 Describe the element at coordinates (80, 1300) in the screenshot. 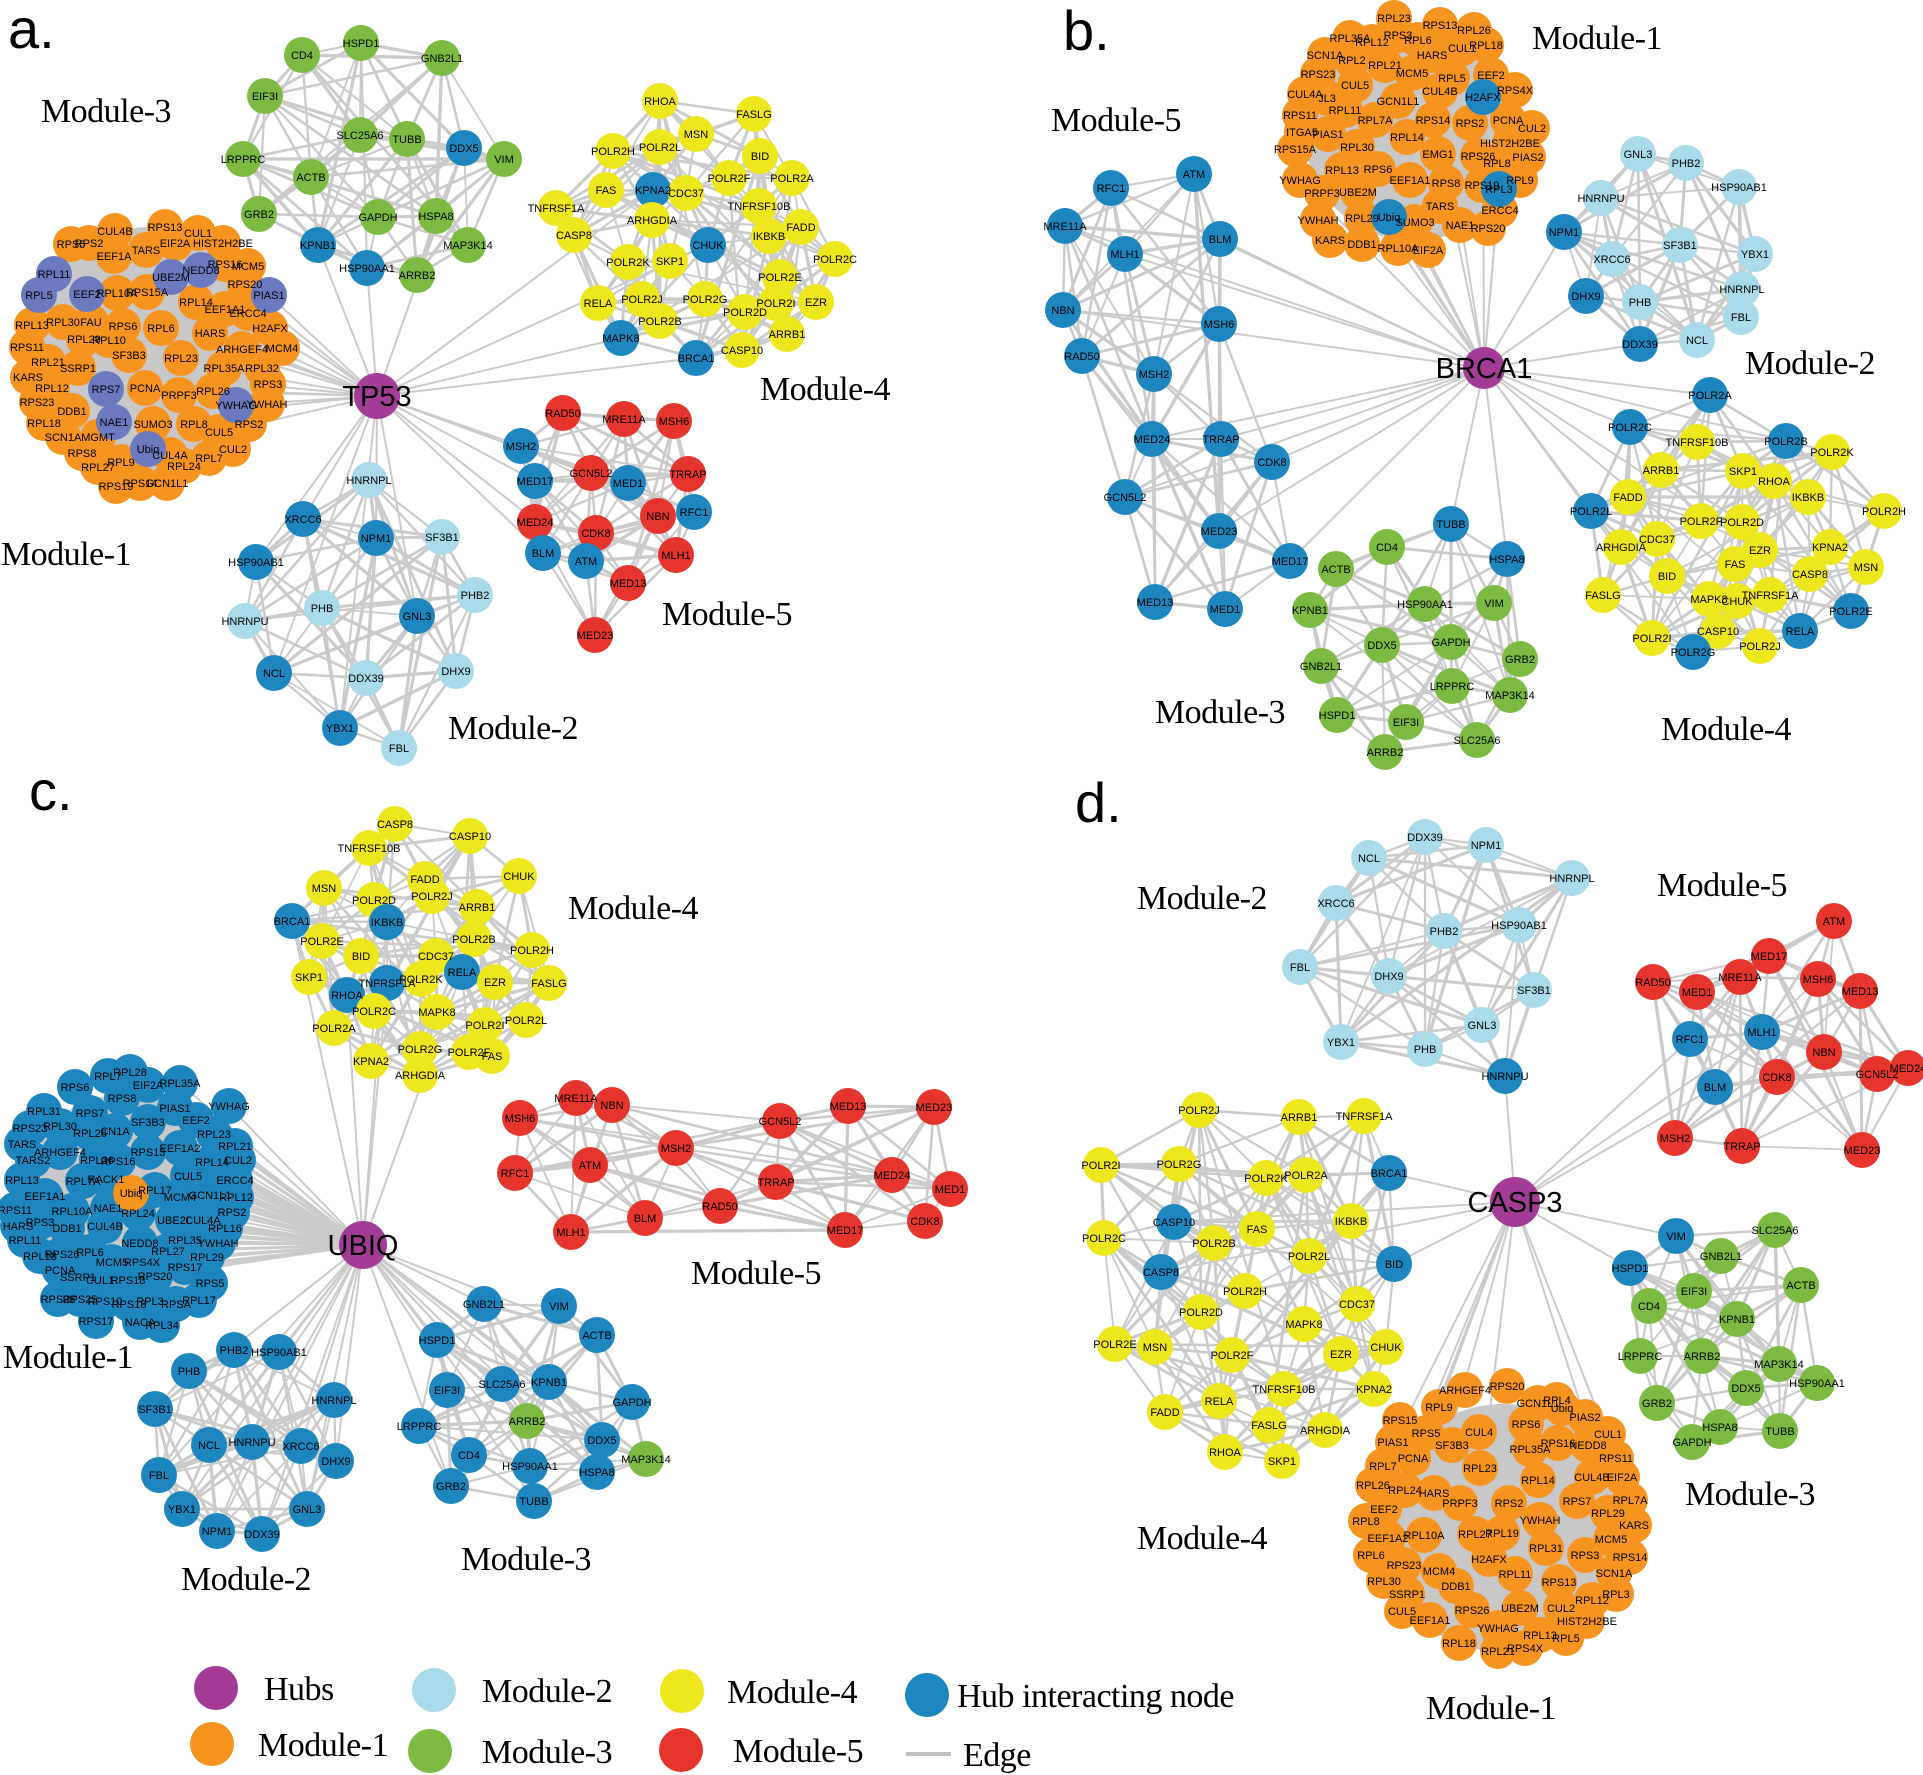

I see `svg-text: RPS25` at that location.